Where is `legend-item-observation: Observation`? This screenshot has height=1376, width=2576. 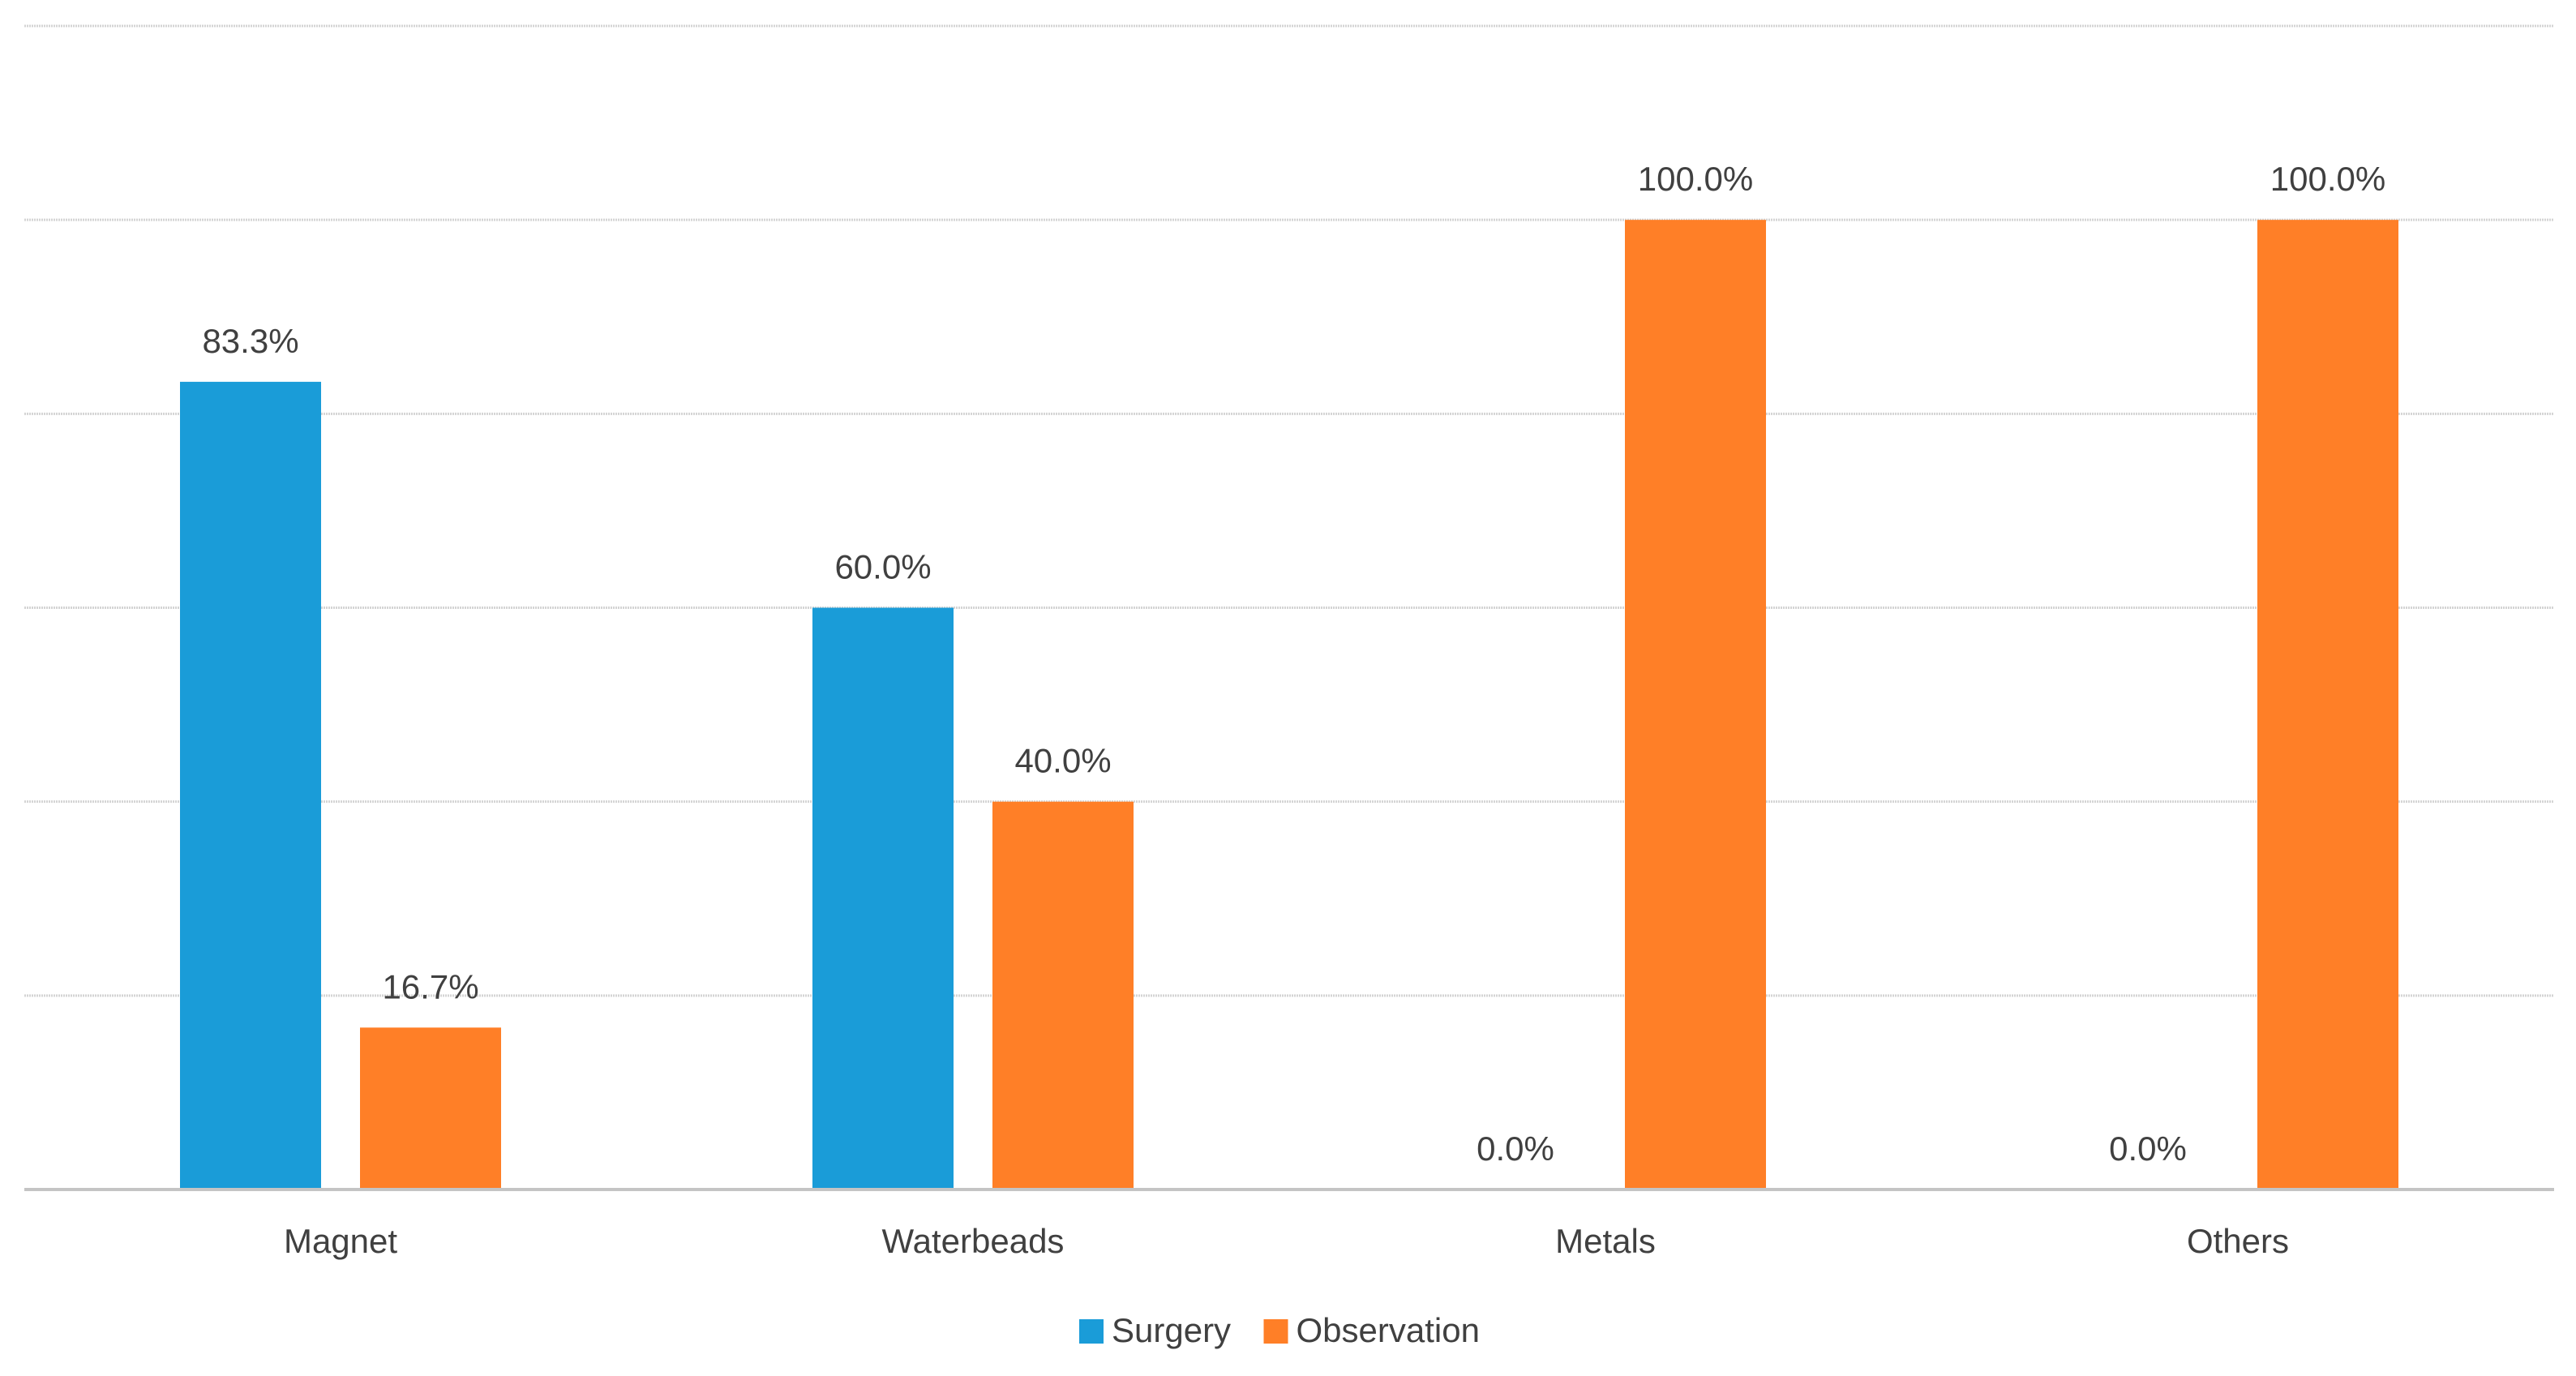
legend-item-observation: Observation is located at coordinates (1371, 1330).